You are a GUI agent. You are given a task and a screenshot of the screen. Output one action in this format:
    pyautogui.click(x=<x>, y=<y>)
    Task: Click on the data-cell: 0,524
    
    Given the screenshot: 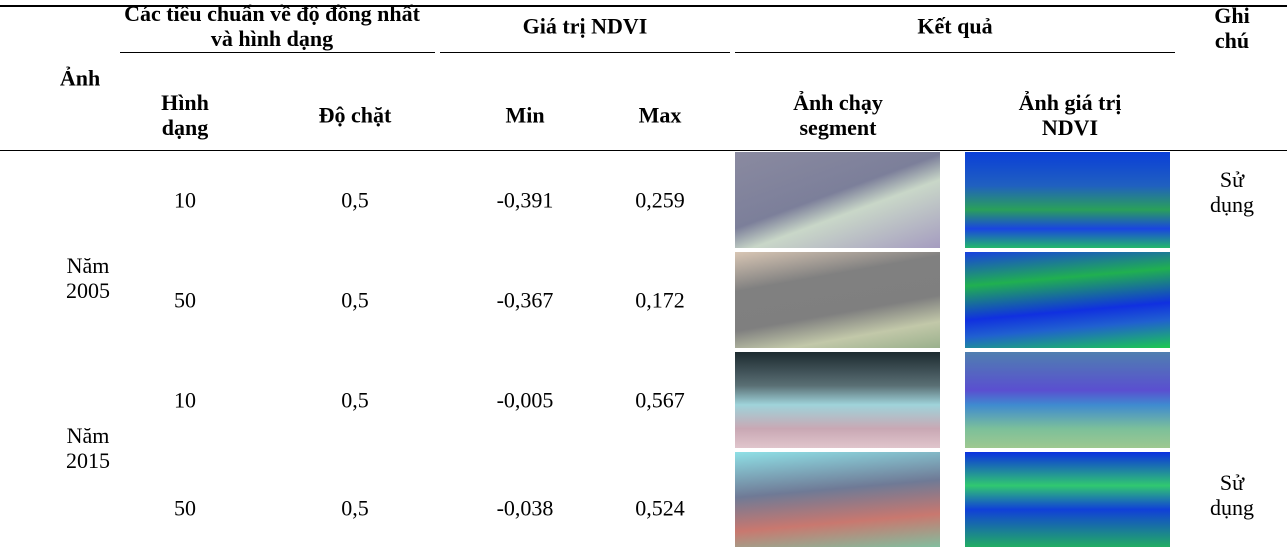 What is the action you would take?
    pyautogui.click(x=660, y=508)
    